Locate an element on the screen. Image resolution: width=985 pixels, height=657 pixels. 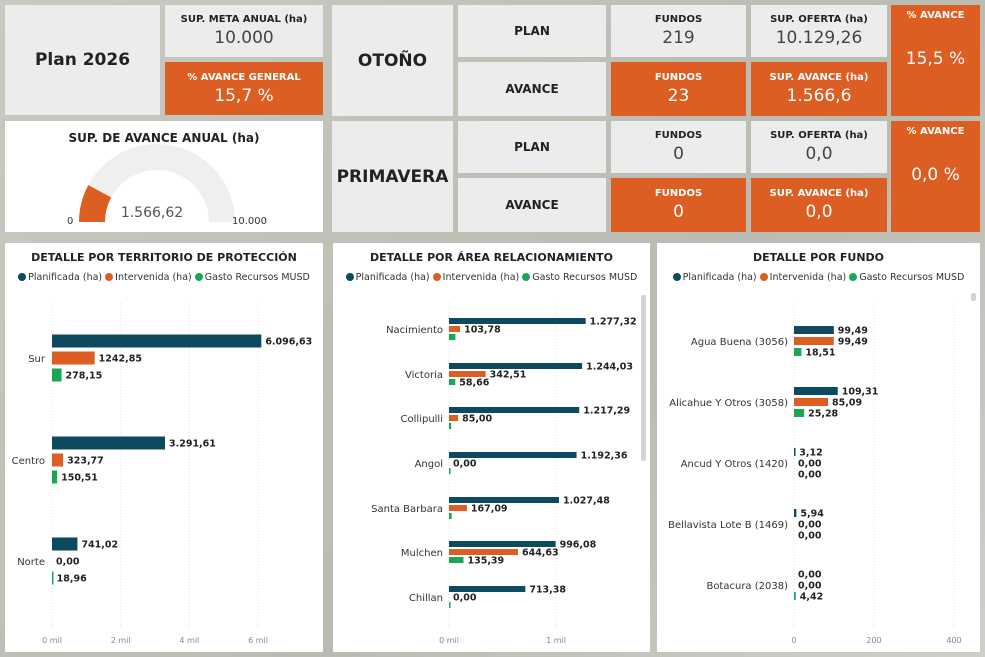
category-label: Sur is located at coordinates (37, 359).